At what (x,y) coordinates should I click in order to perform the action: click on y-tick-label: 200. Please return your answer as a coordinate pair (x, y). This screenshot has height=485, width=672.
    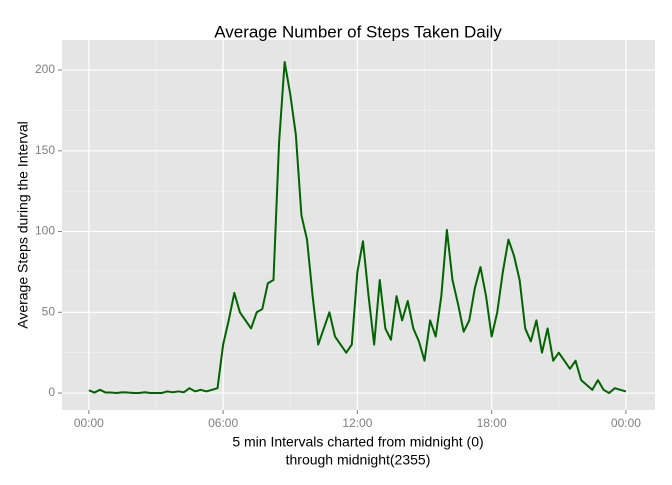
    Looking at the image, I should click on (45, 69).